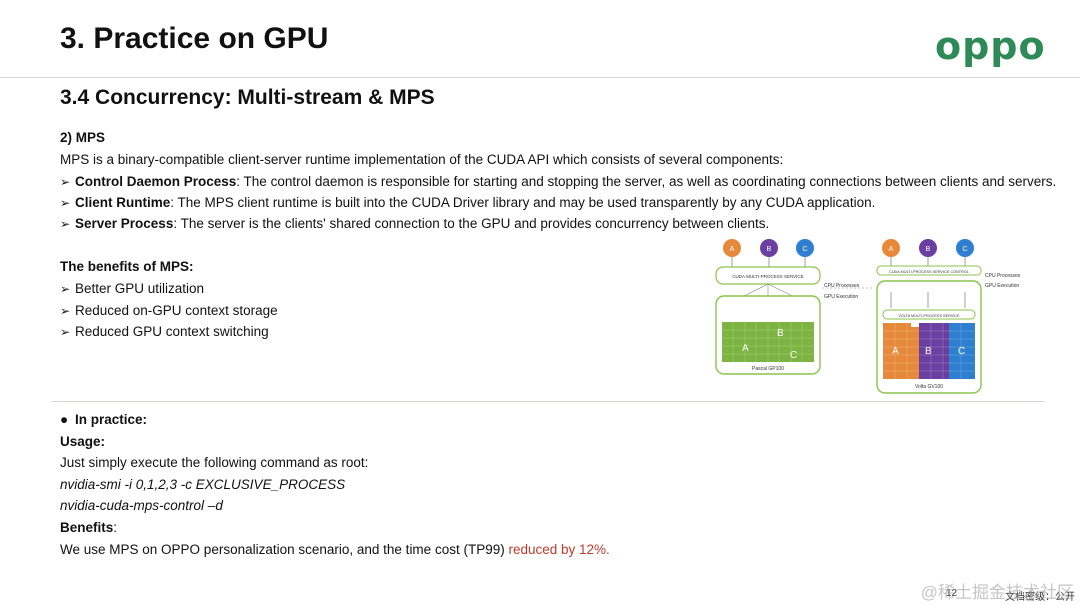 Image resolution: width=1080 pixels, height=605 pixels. Describe the element at coordinates (842, 286) in the screenshot. I see `cpu-processes-label: CPU Processes` at that location.